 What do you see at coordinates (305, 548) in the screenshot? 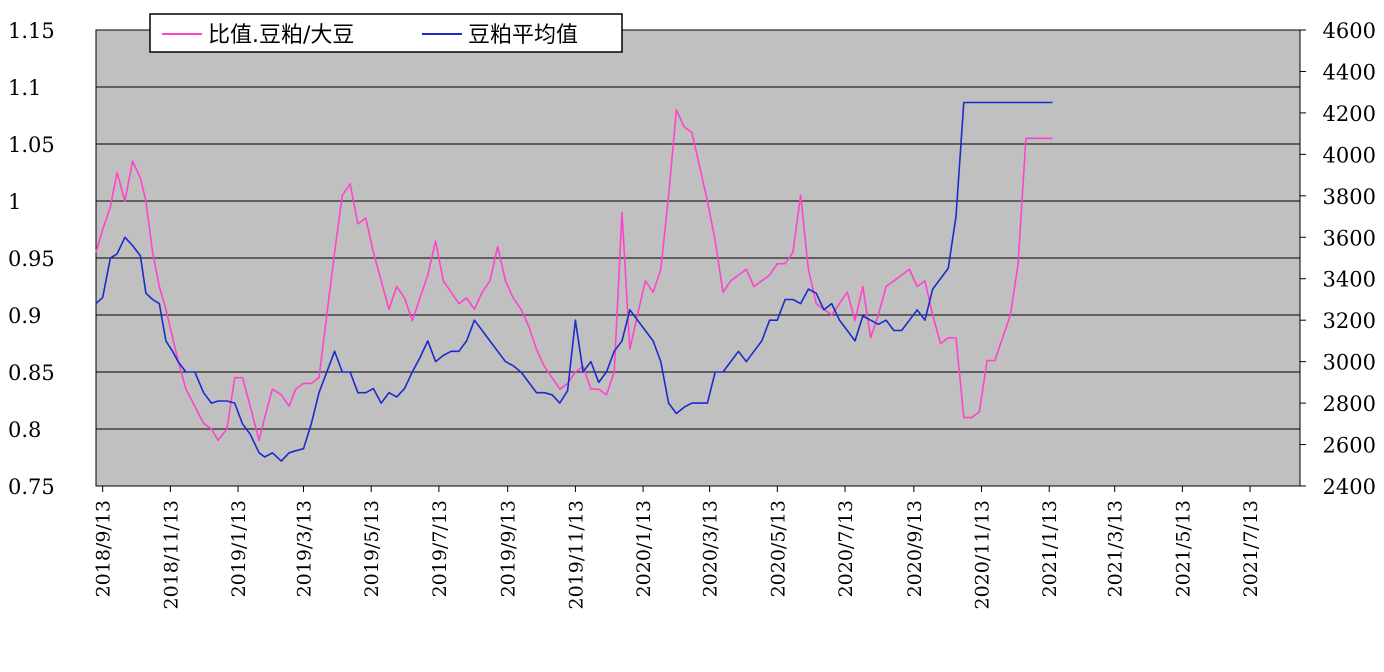
I see `x-tick-label: 2019/3/13` at bounding box center [305, 548].